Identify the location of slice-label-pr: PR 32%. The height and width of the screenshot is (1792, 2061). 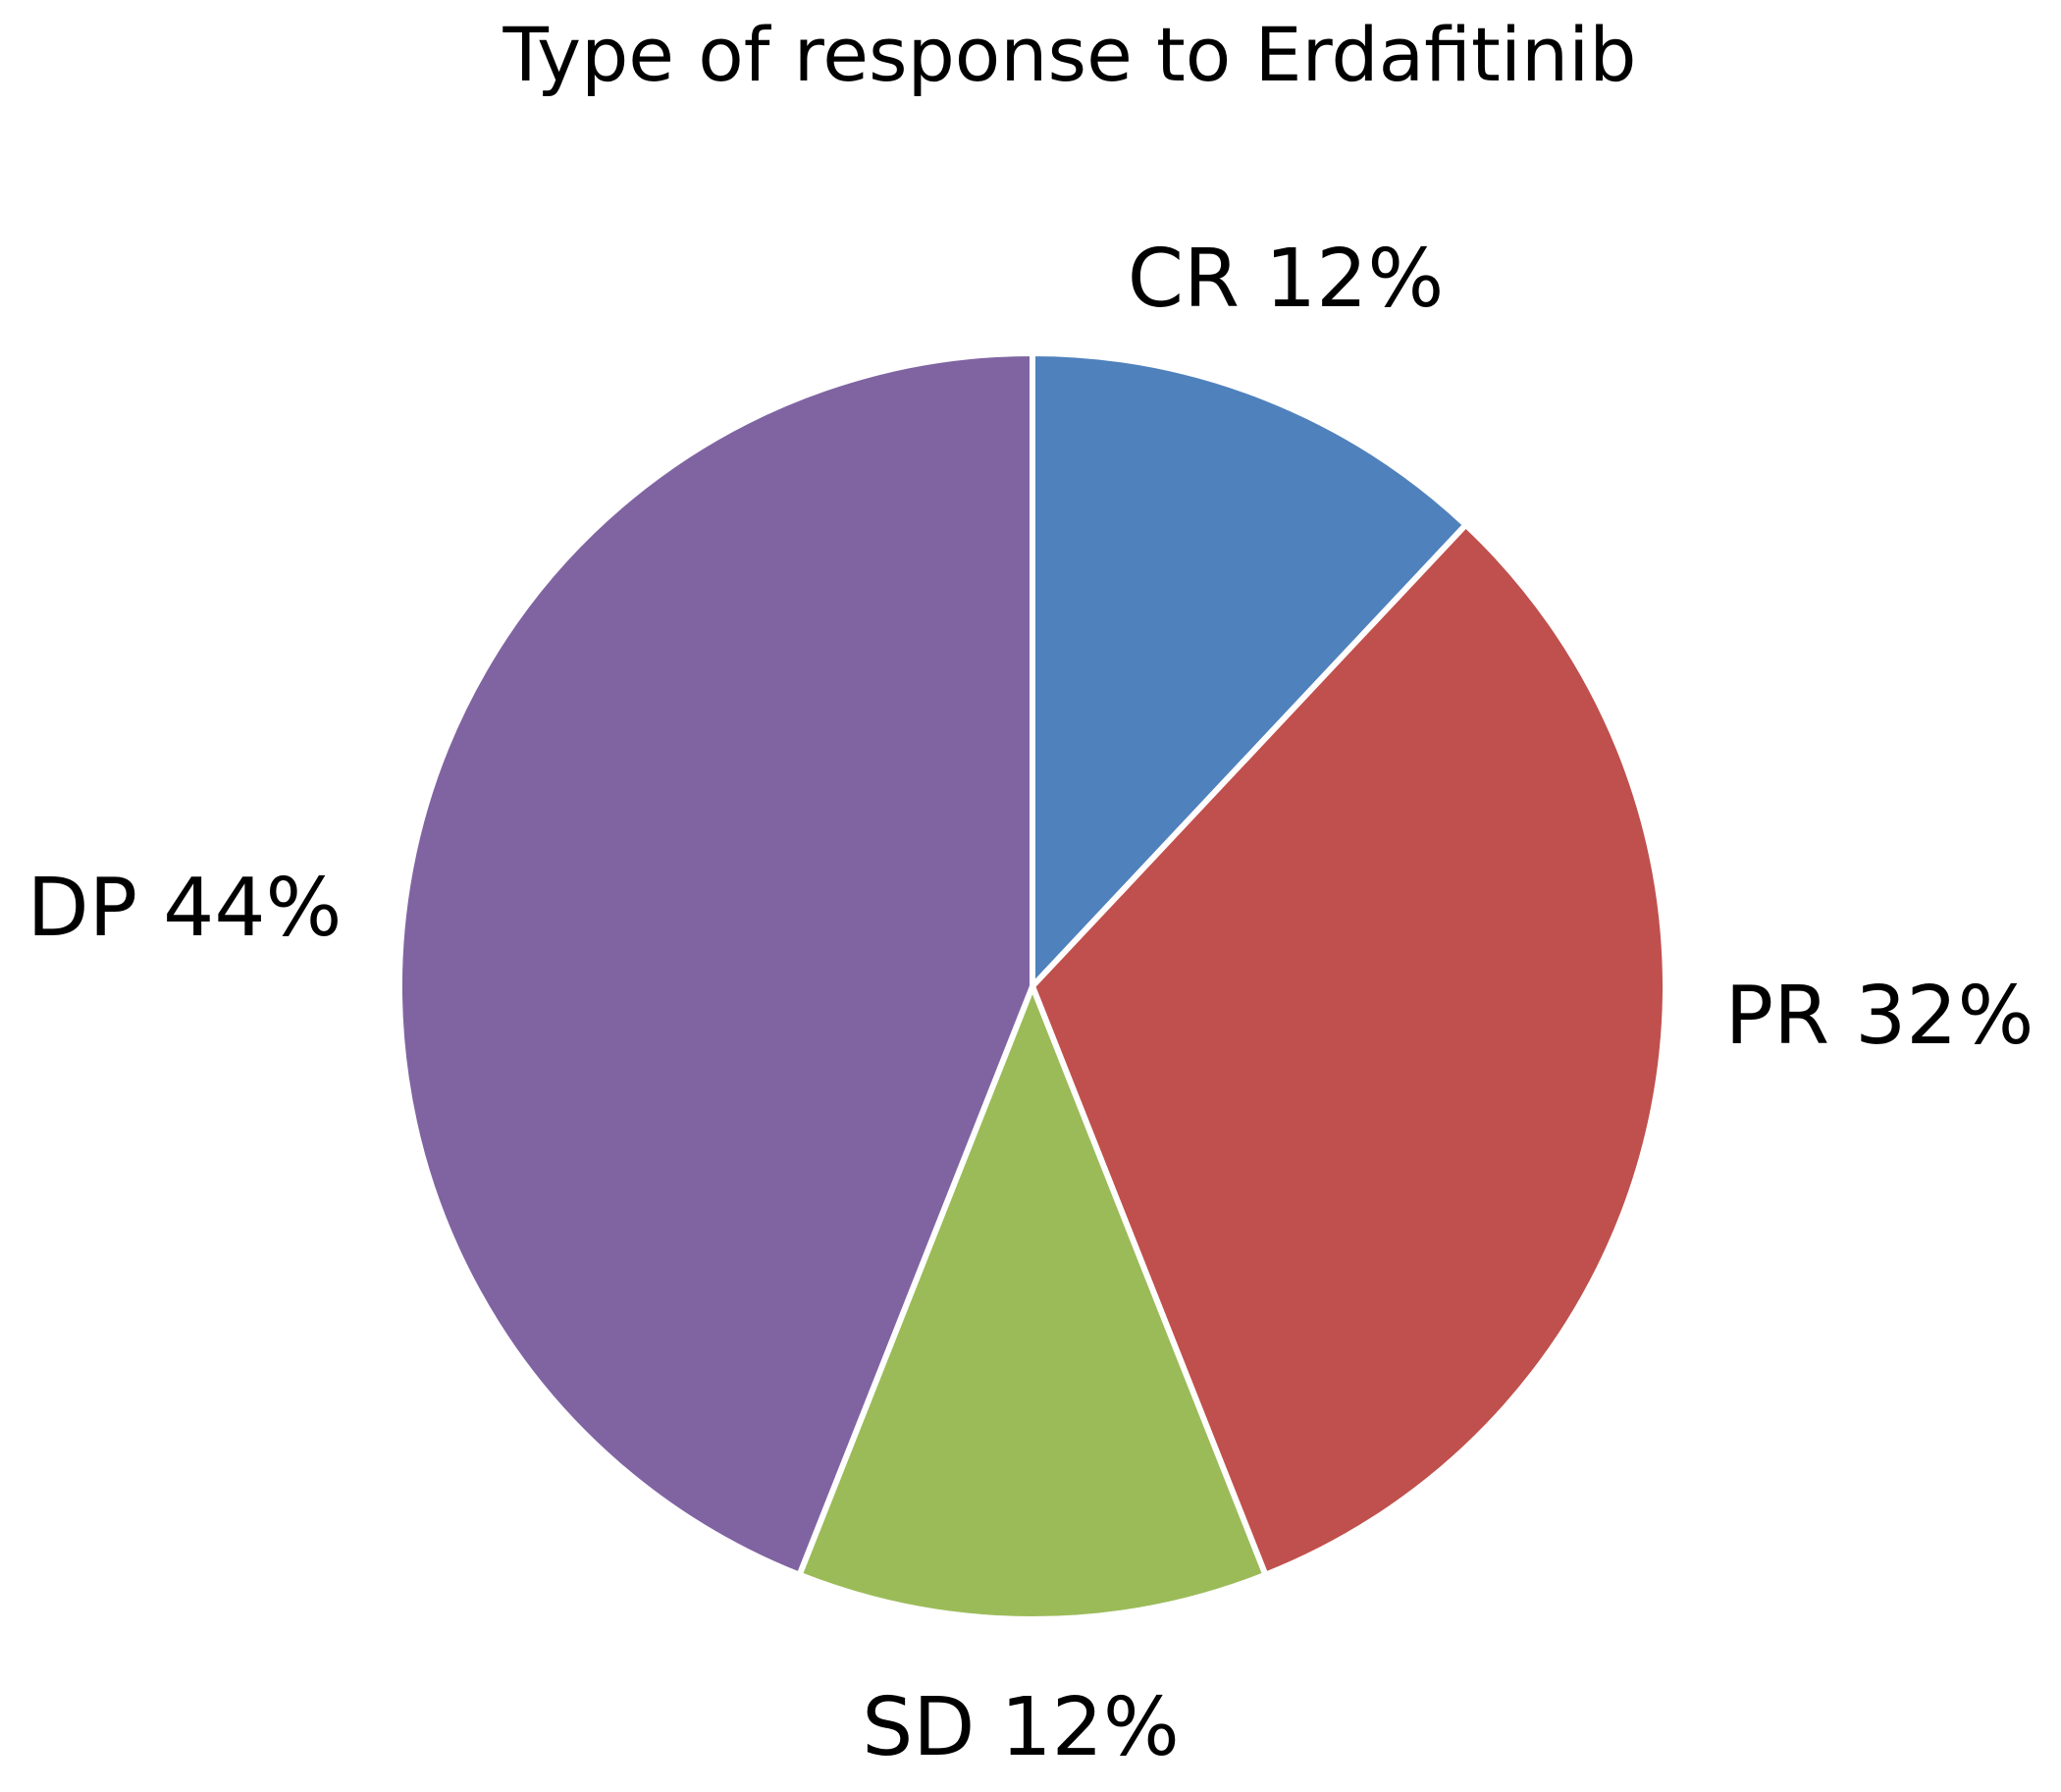
(1880, 1016).